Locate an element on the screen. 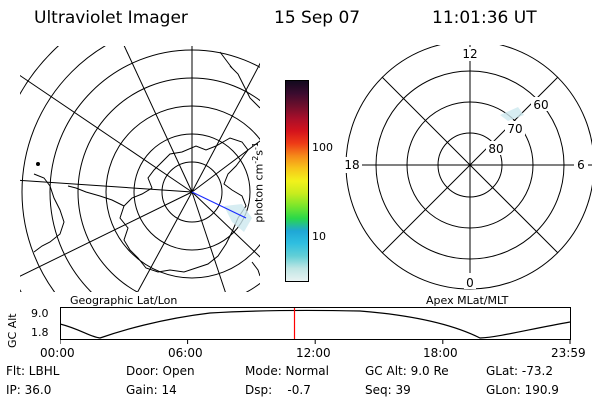 This screenshot has height=400, width=600. x-label-0000: 00:00 is located at coordinates (57, 353).